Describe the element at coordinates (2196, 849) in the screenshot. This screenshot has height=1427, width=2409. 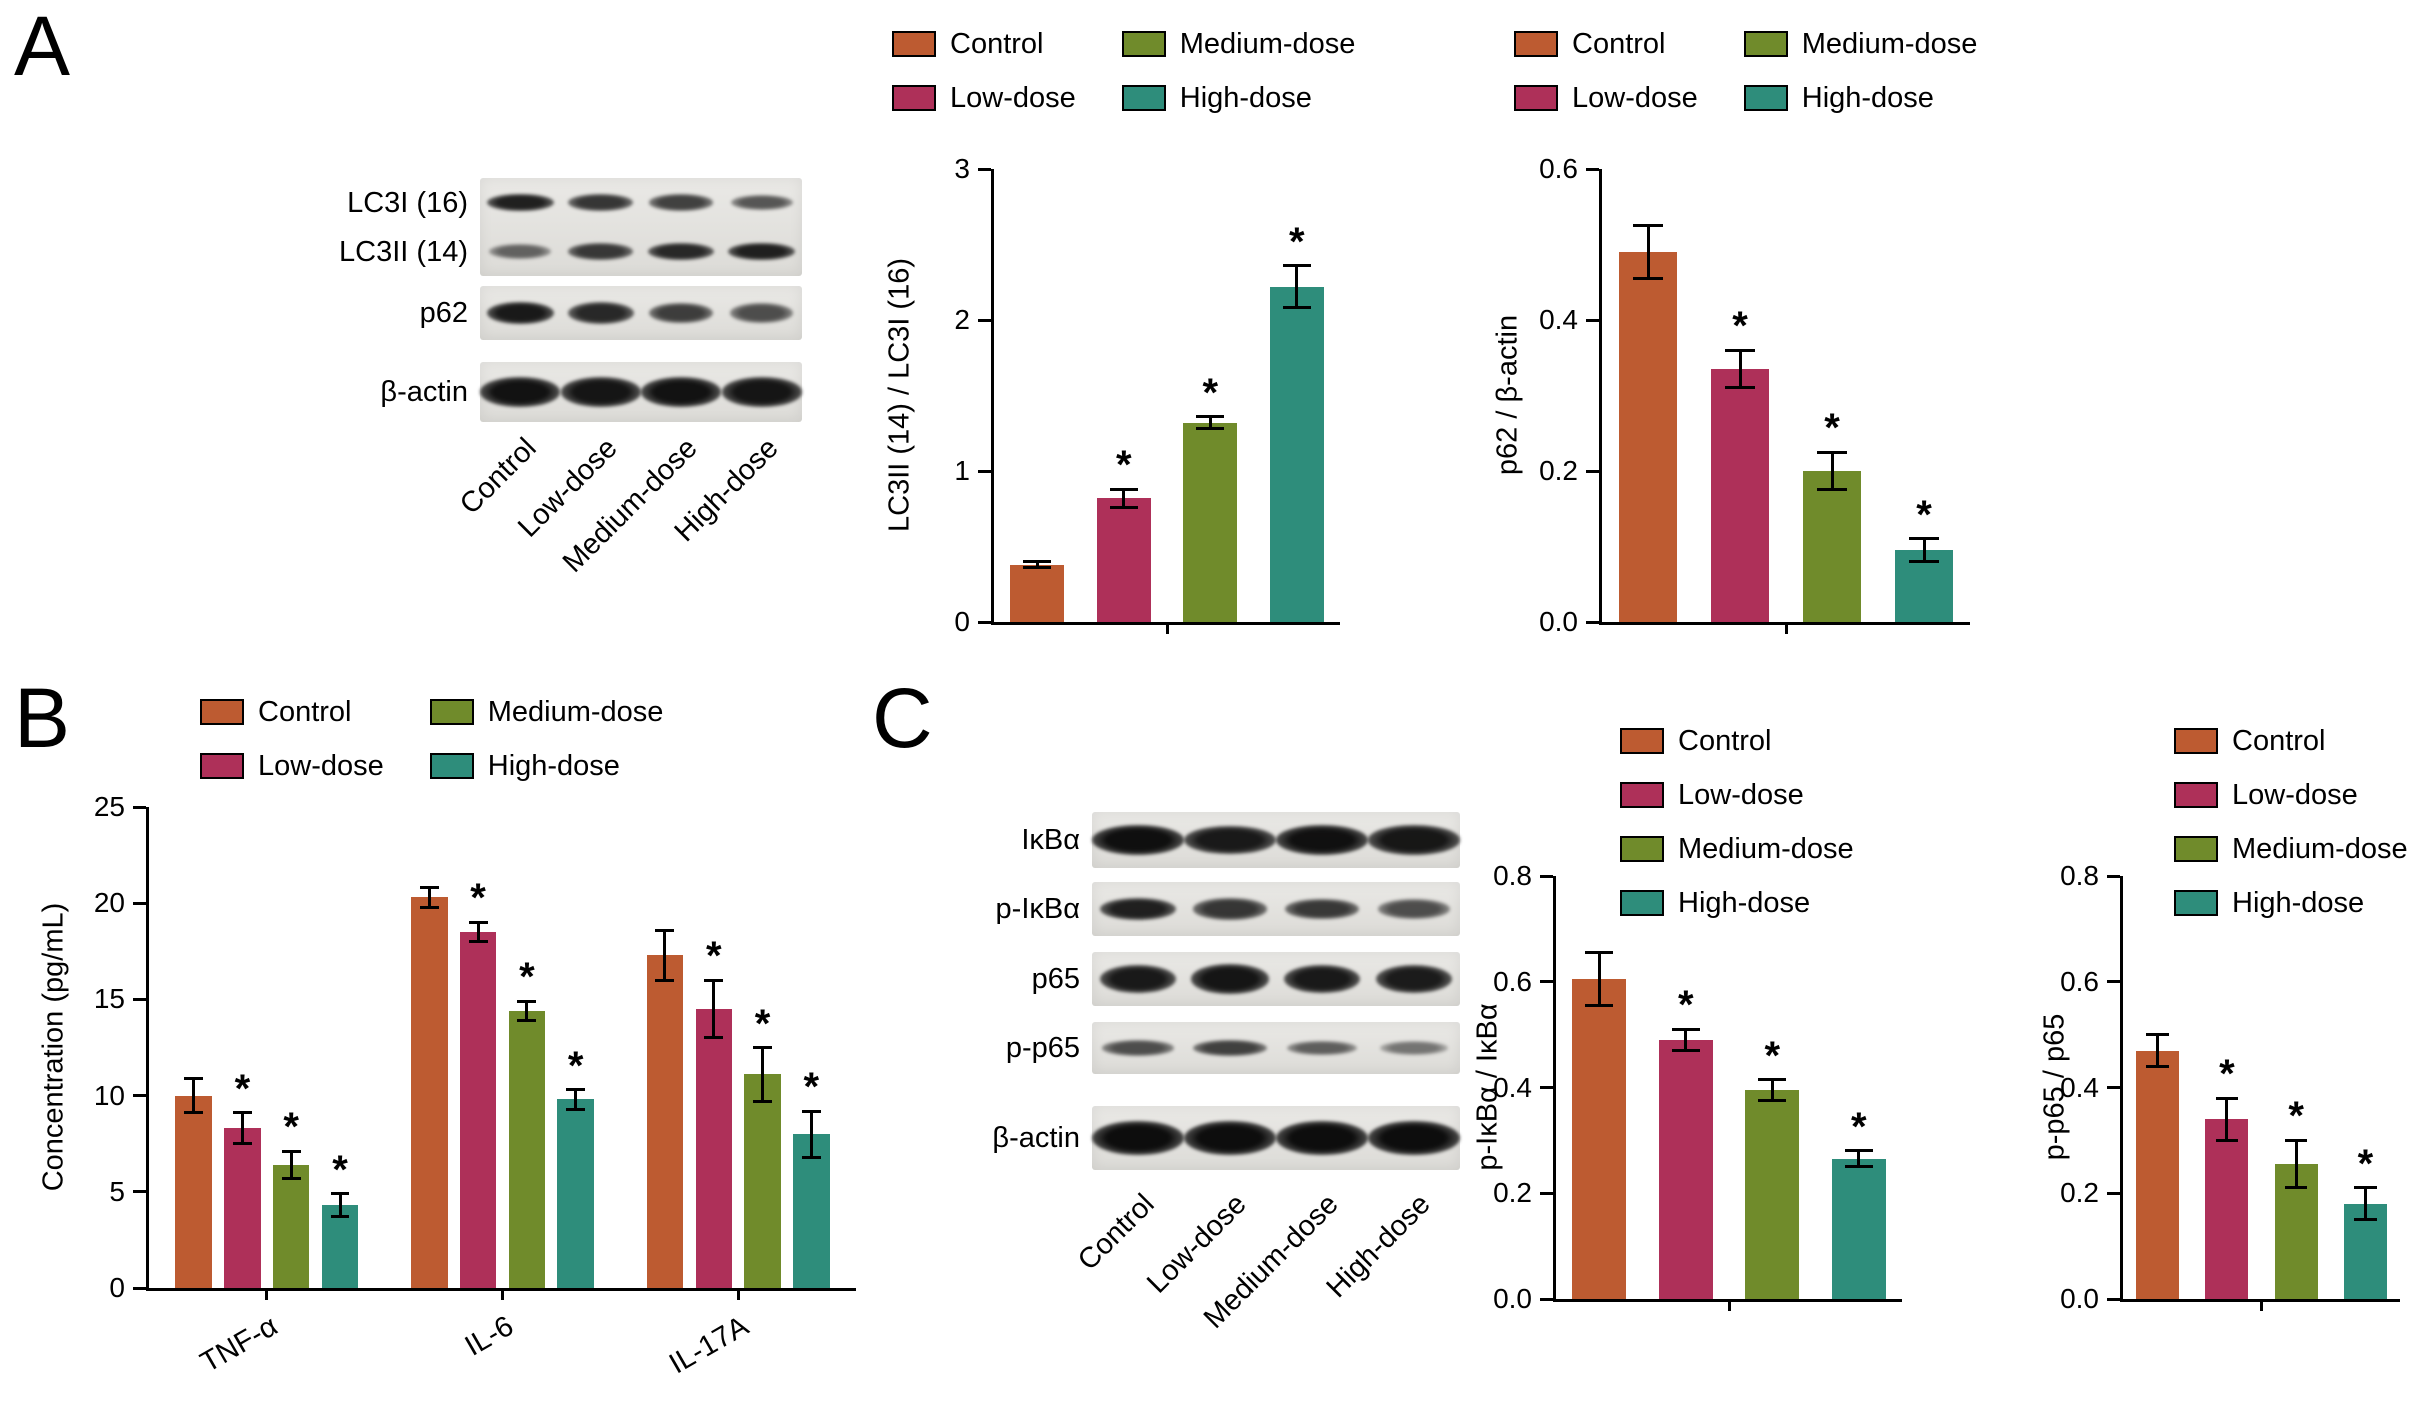
I see `medium-dose-color-swatch` at that location.